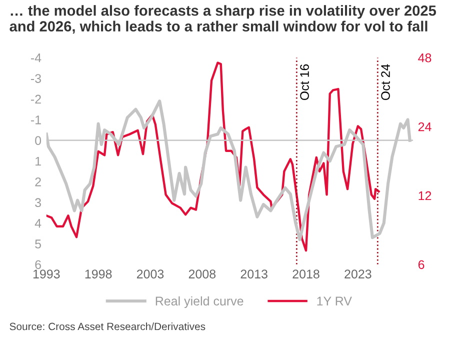 This screenshot has height=339, width=464. I want to click on legend-label: 1Y RV, so click(334, 301).